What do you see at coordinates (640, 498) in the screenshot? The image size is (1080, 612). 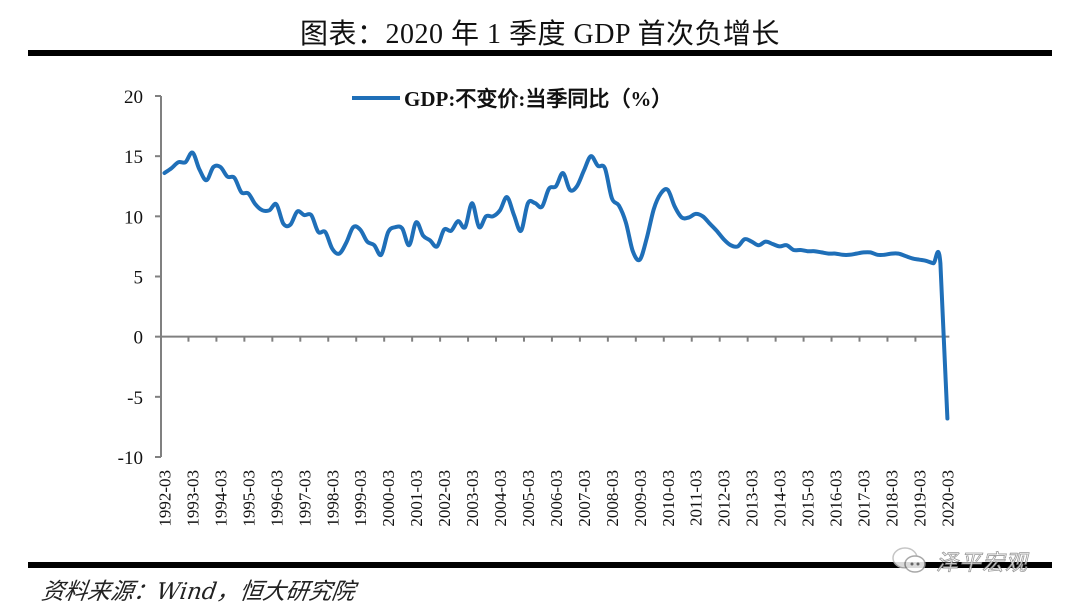 I see `x-tick-label: 2009-03` at bounding box center [640, 498].